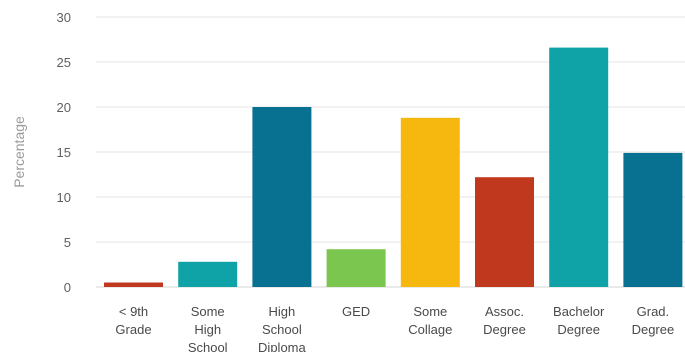 The height and width of the screenshot is (352, 685). I want to click on x-category-label: Some Collage, so click(430, 320).